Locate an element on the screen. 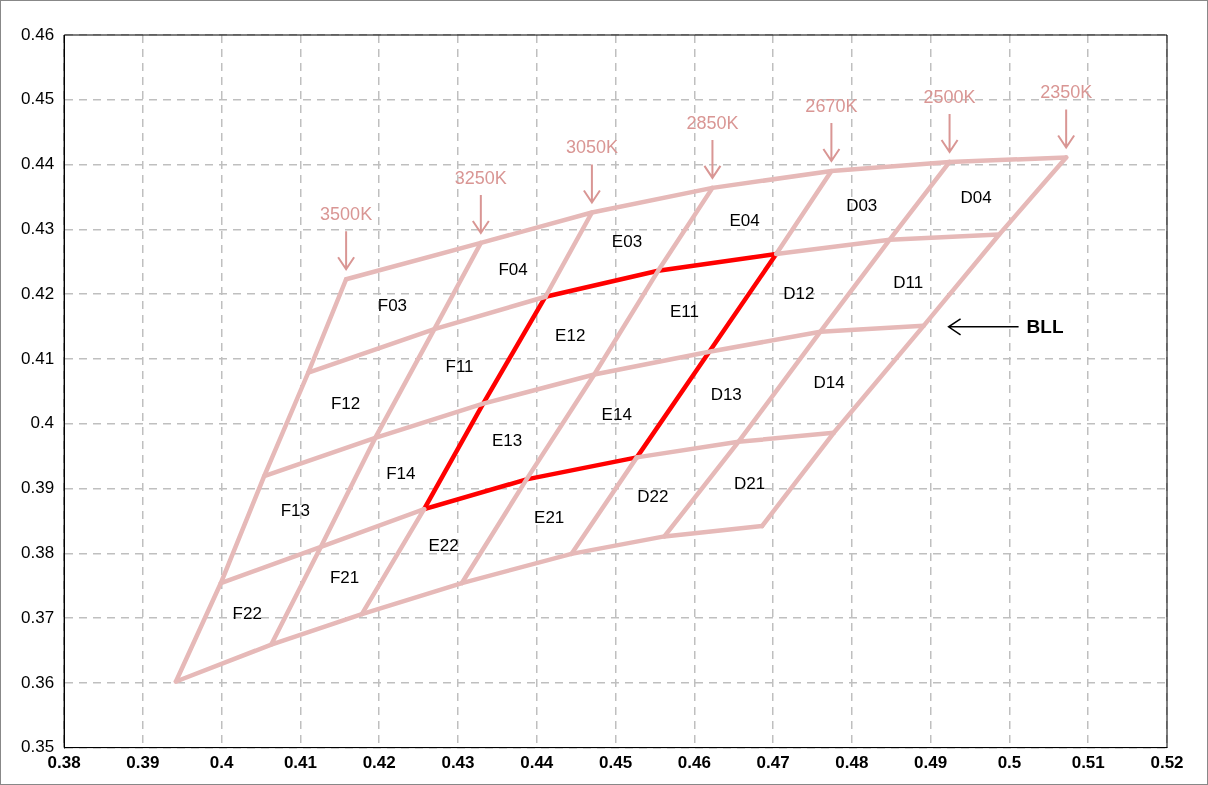 The width and height of the screenshot is (1208, 785). annotation: 3050K is located at coordinates (591, 147).